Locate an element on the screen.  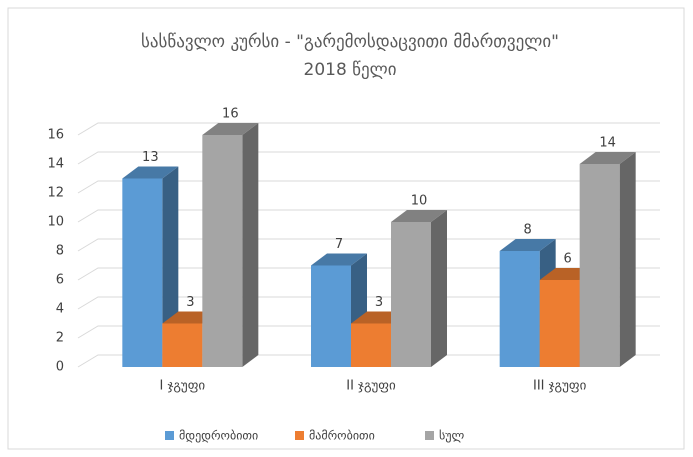
data-label: 8 is located at coordinates (528, 230).